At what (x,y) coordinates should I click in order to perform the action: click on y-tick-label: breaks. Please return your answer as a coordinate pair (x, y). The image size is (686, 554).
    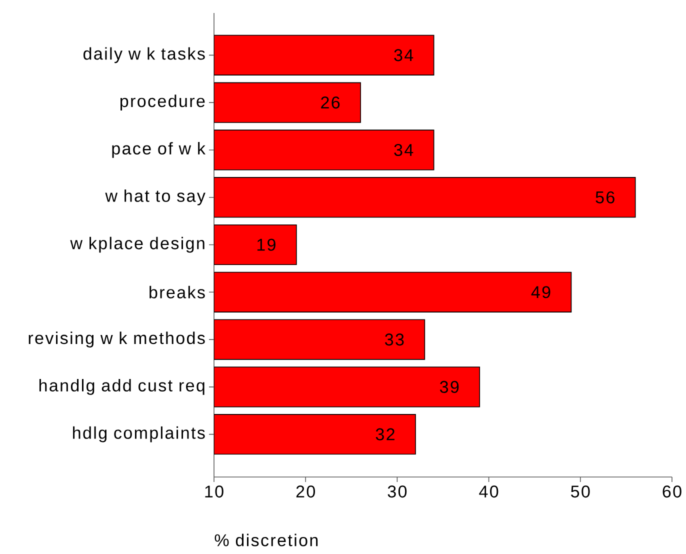
    Looking at the image, I should click on (177, 292).